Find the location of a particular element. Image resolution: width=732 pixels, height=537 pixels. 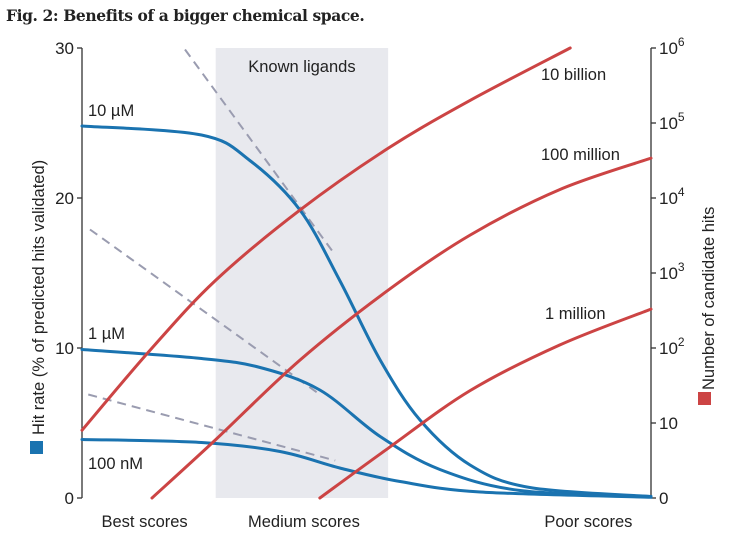

series-label: 100 nM is located at coordinates (115, 464).